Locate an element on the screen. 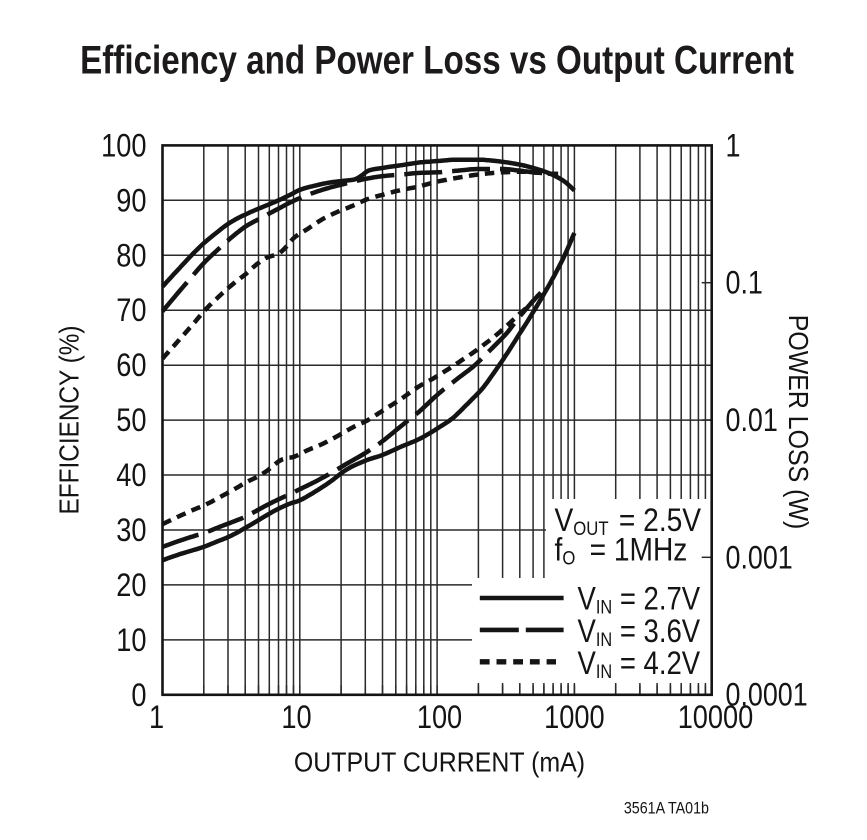 The width and height of the screenshot is (867, 840). svg-text: 0.01 is located at coordinates (752, 421).